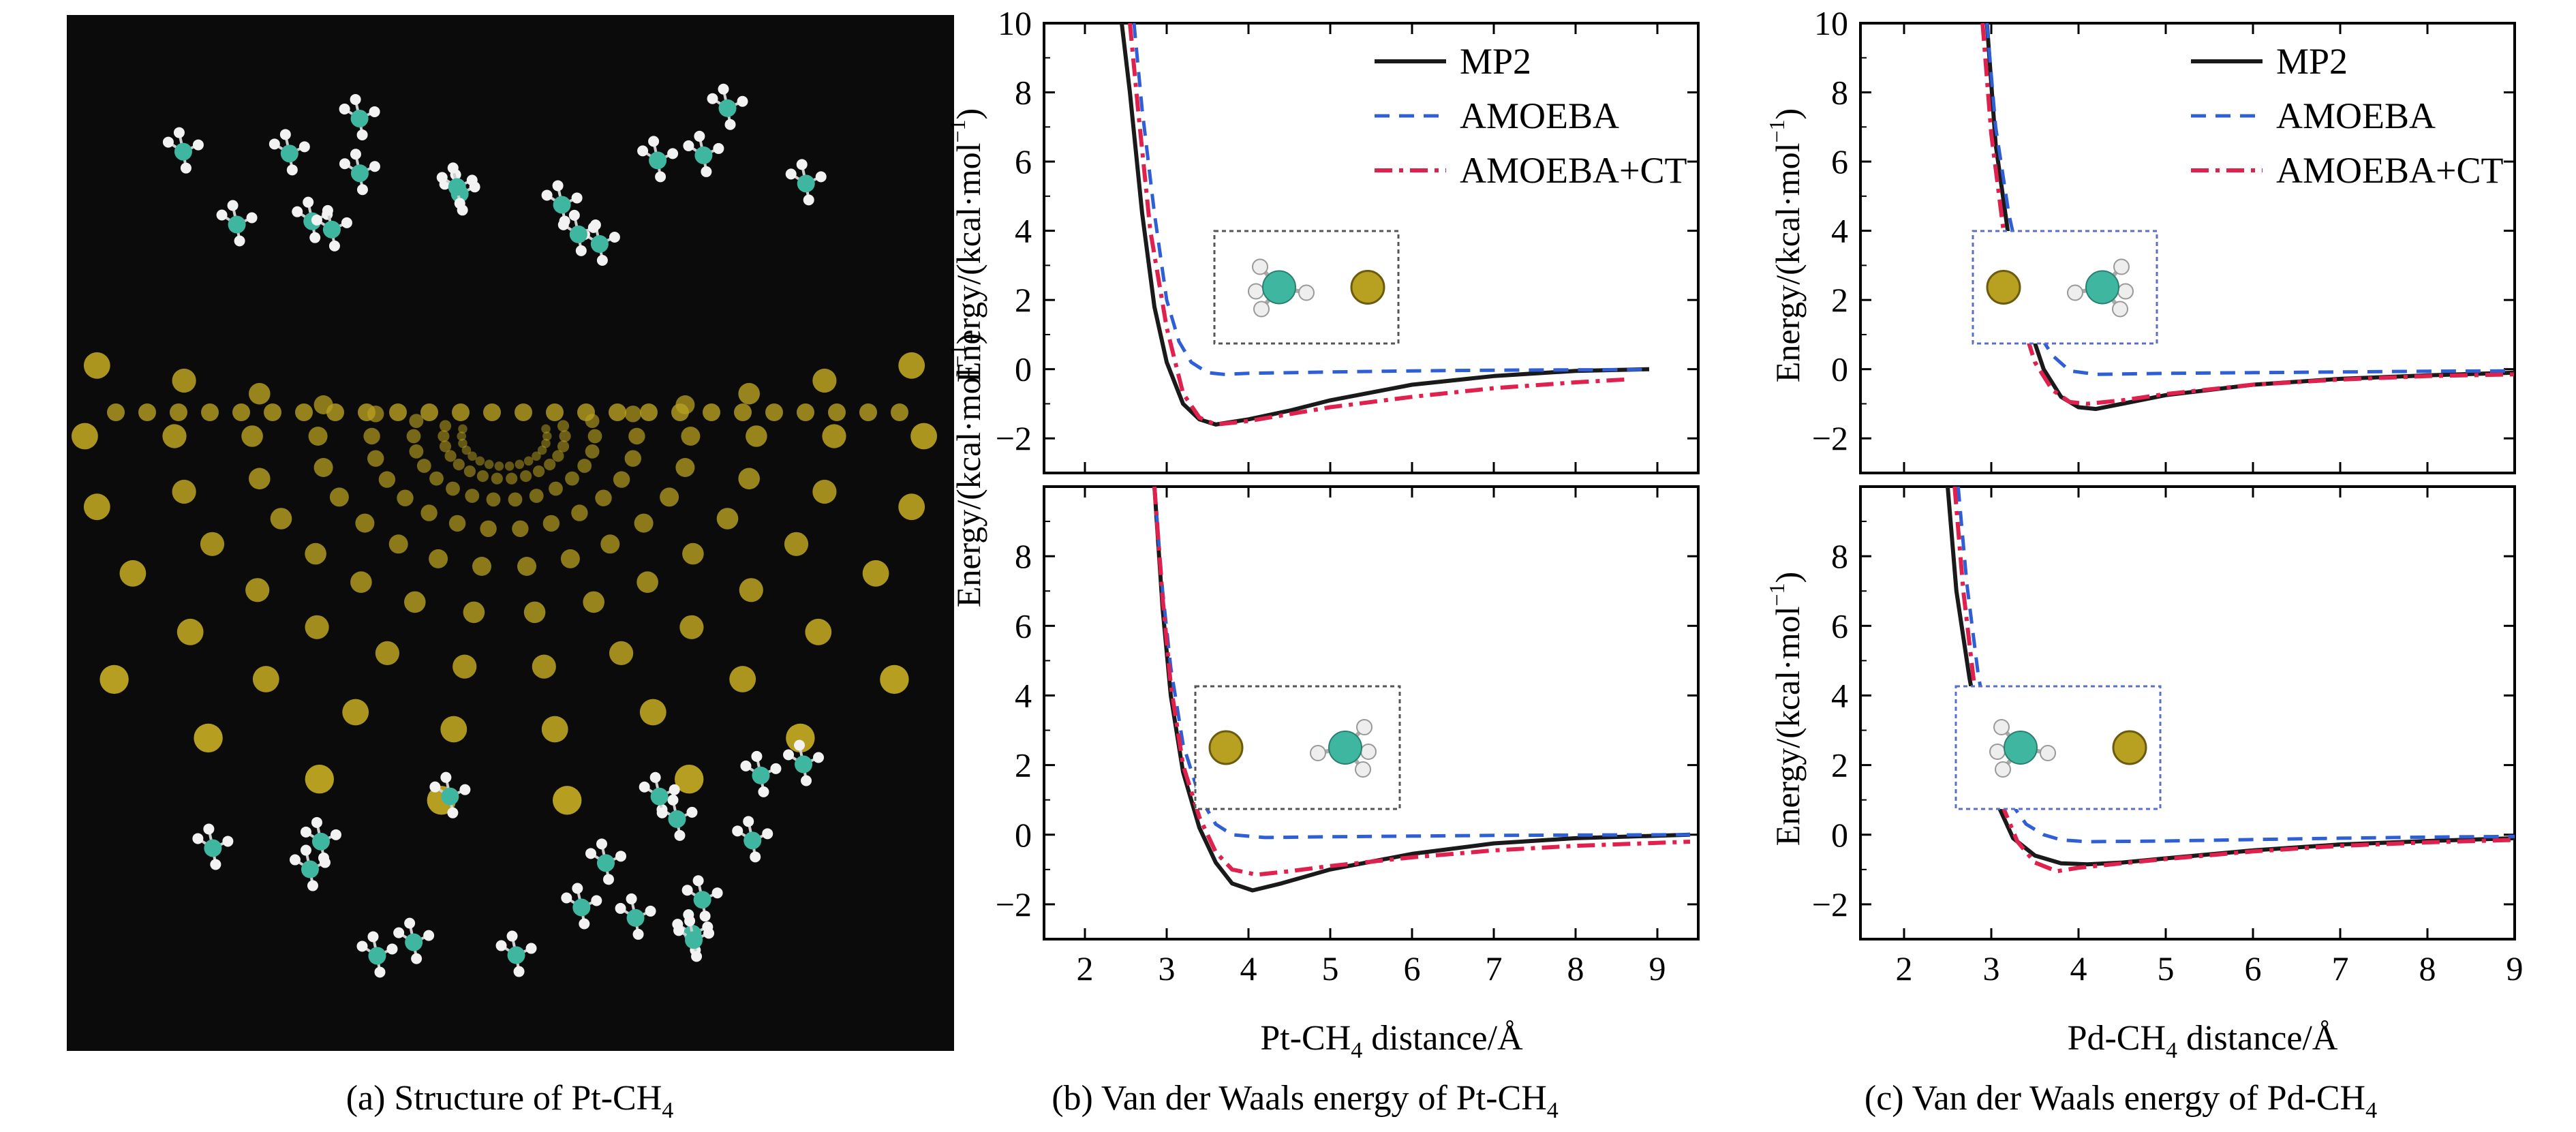  What do you see at coordinates (2021, 748) in the screenshot?
I see `inset-carbon-atom` at bounding box center [2021, 748].